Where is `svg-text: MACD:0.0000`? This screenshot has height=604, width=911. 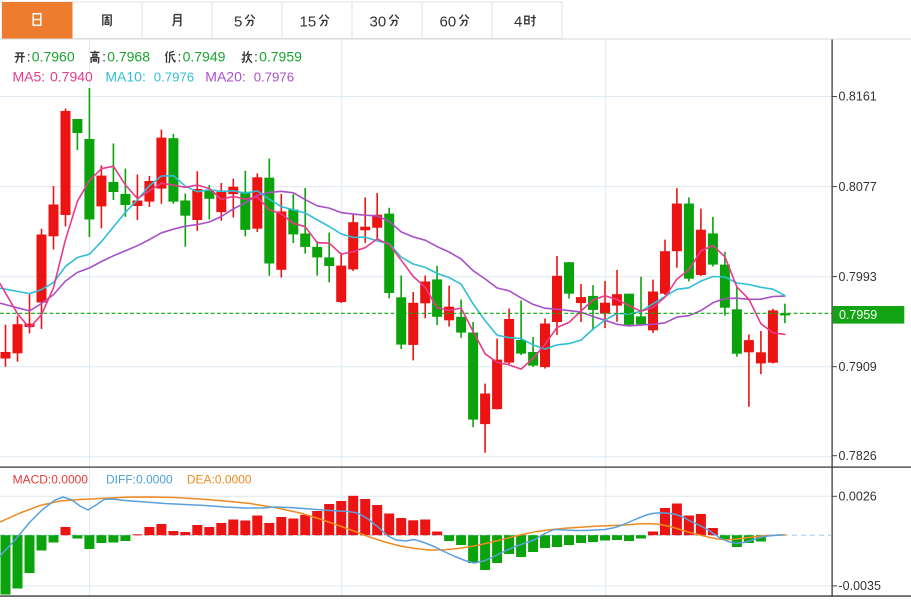
svg-text: MACD:0.0000 is located at coordinates (51, 479).